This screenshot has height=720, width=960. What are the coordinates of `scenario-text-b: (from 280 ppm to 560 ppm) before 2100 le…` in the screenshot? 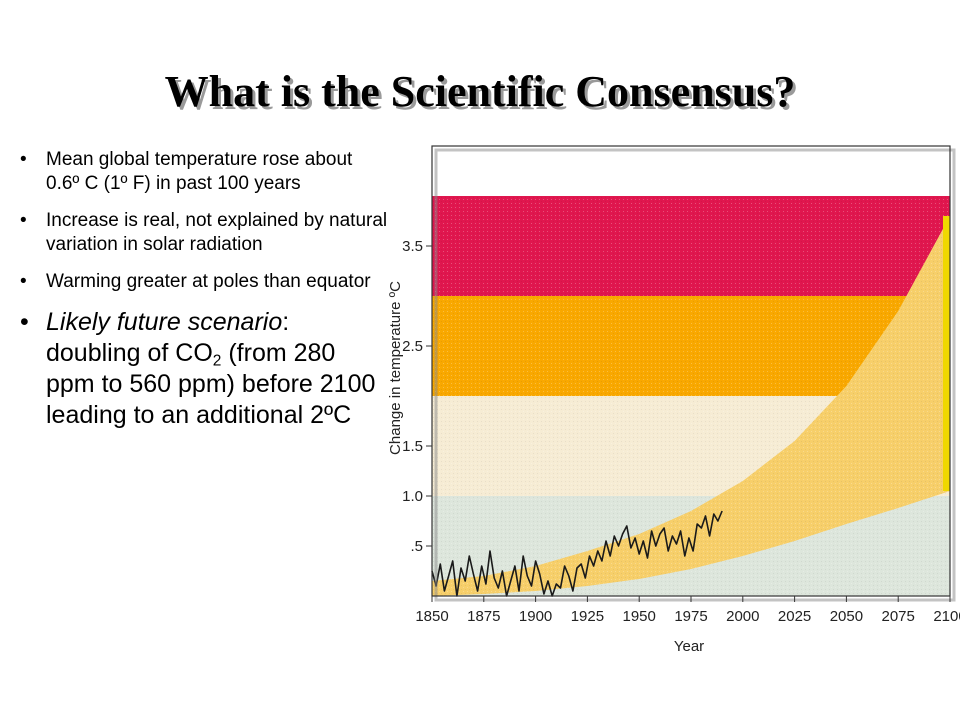 It's located at (211, 384).